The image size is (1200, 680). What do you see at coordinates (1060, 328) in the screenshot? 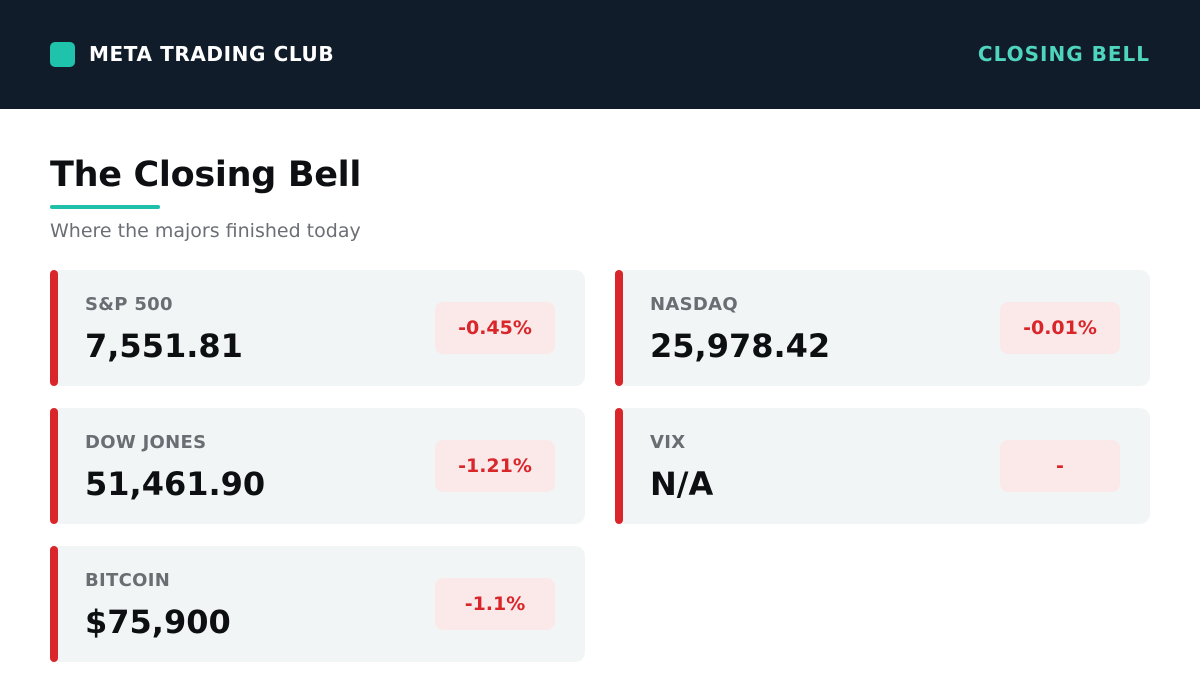
I see `change-badge: -0.01%` at bounding box center [1060, 328].